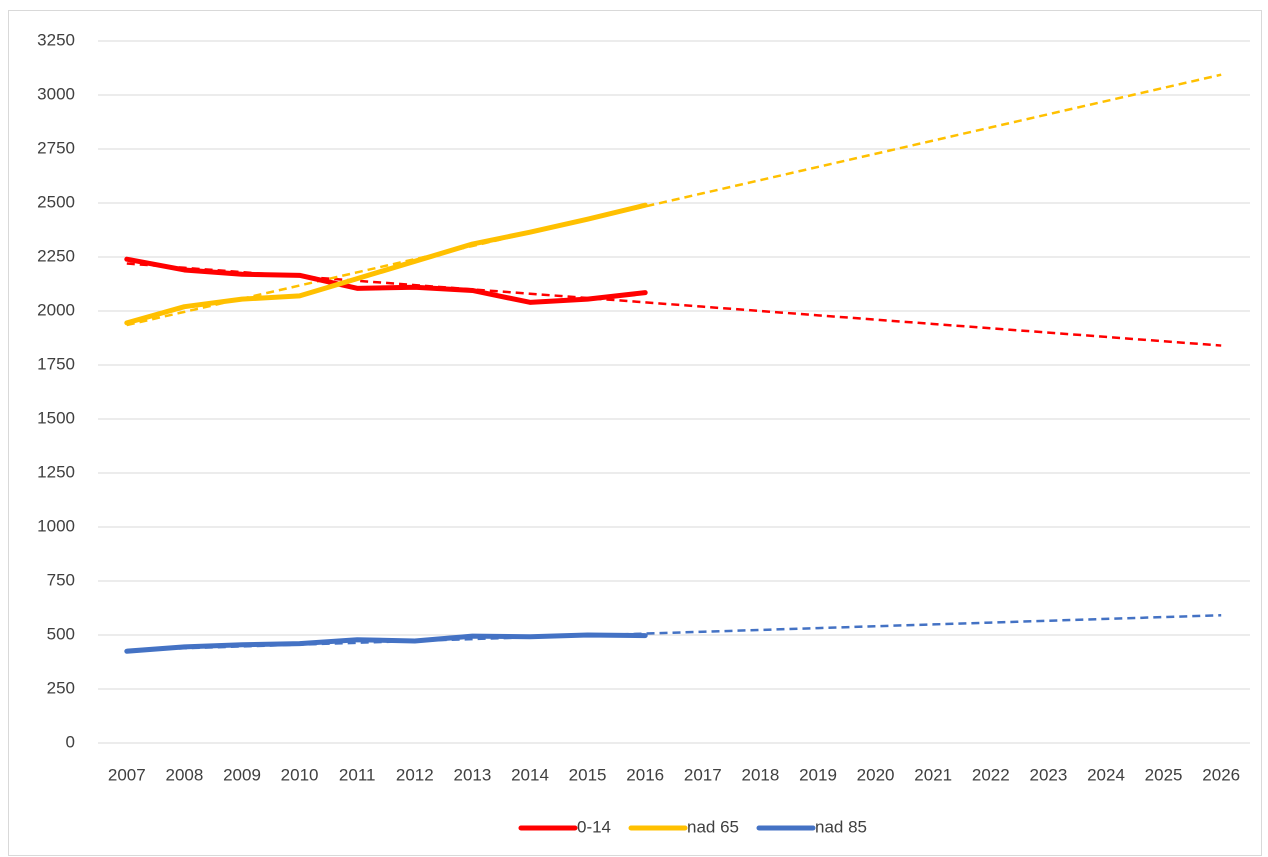  What do you see at coordinates (876, 774) in the screenshot?
I see `x-tick-label: 2020` at bounding box center [876, 774].